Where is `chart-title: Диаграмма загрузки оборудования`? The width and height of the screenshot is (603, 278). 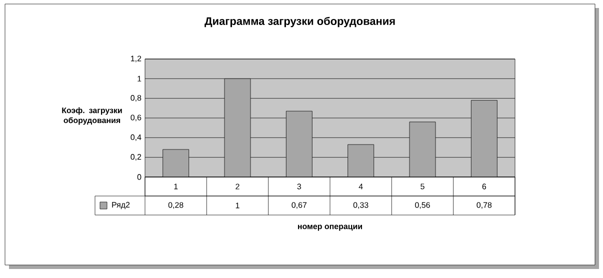
chart-title: Диаграмма загрузки оборудования is located at coordinates (299, 22).